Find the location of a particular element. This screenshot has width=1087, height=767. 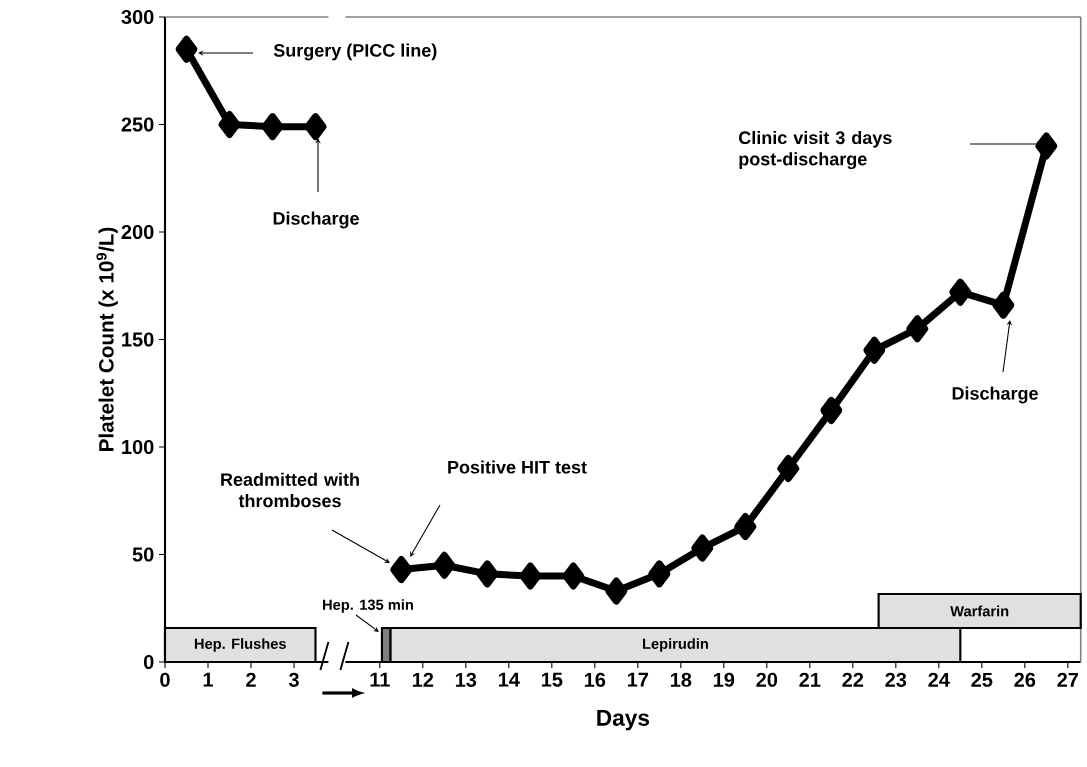

x-tick-label: 25 is located at coordinates (982, 679).